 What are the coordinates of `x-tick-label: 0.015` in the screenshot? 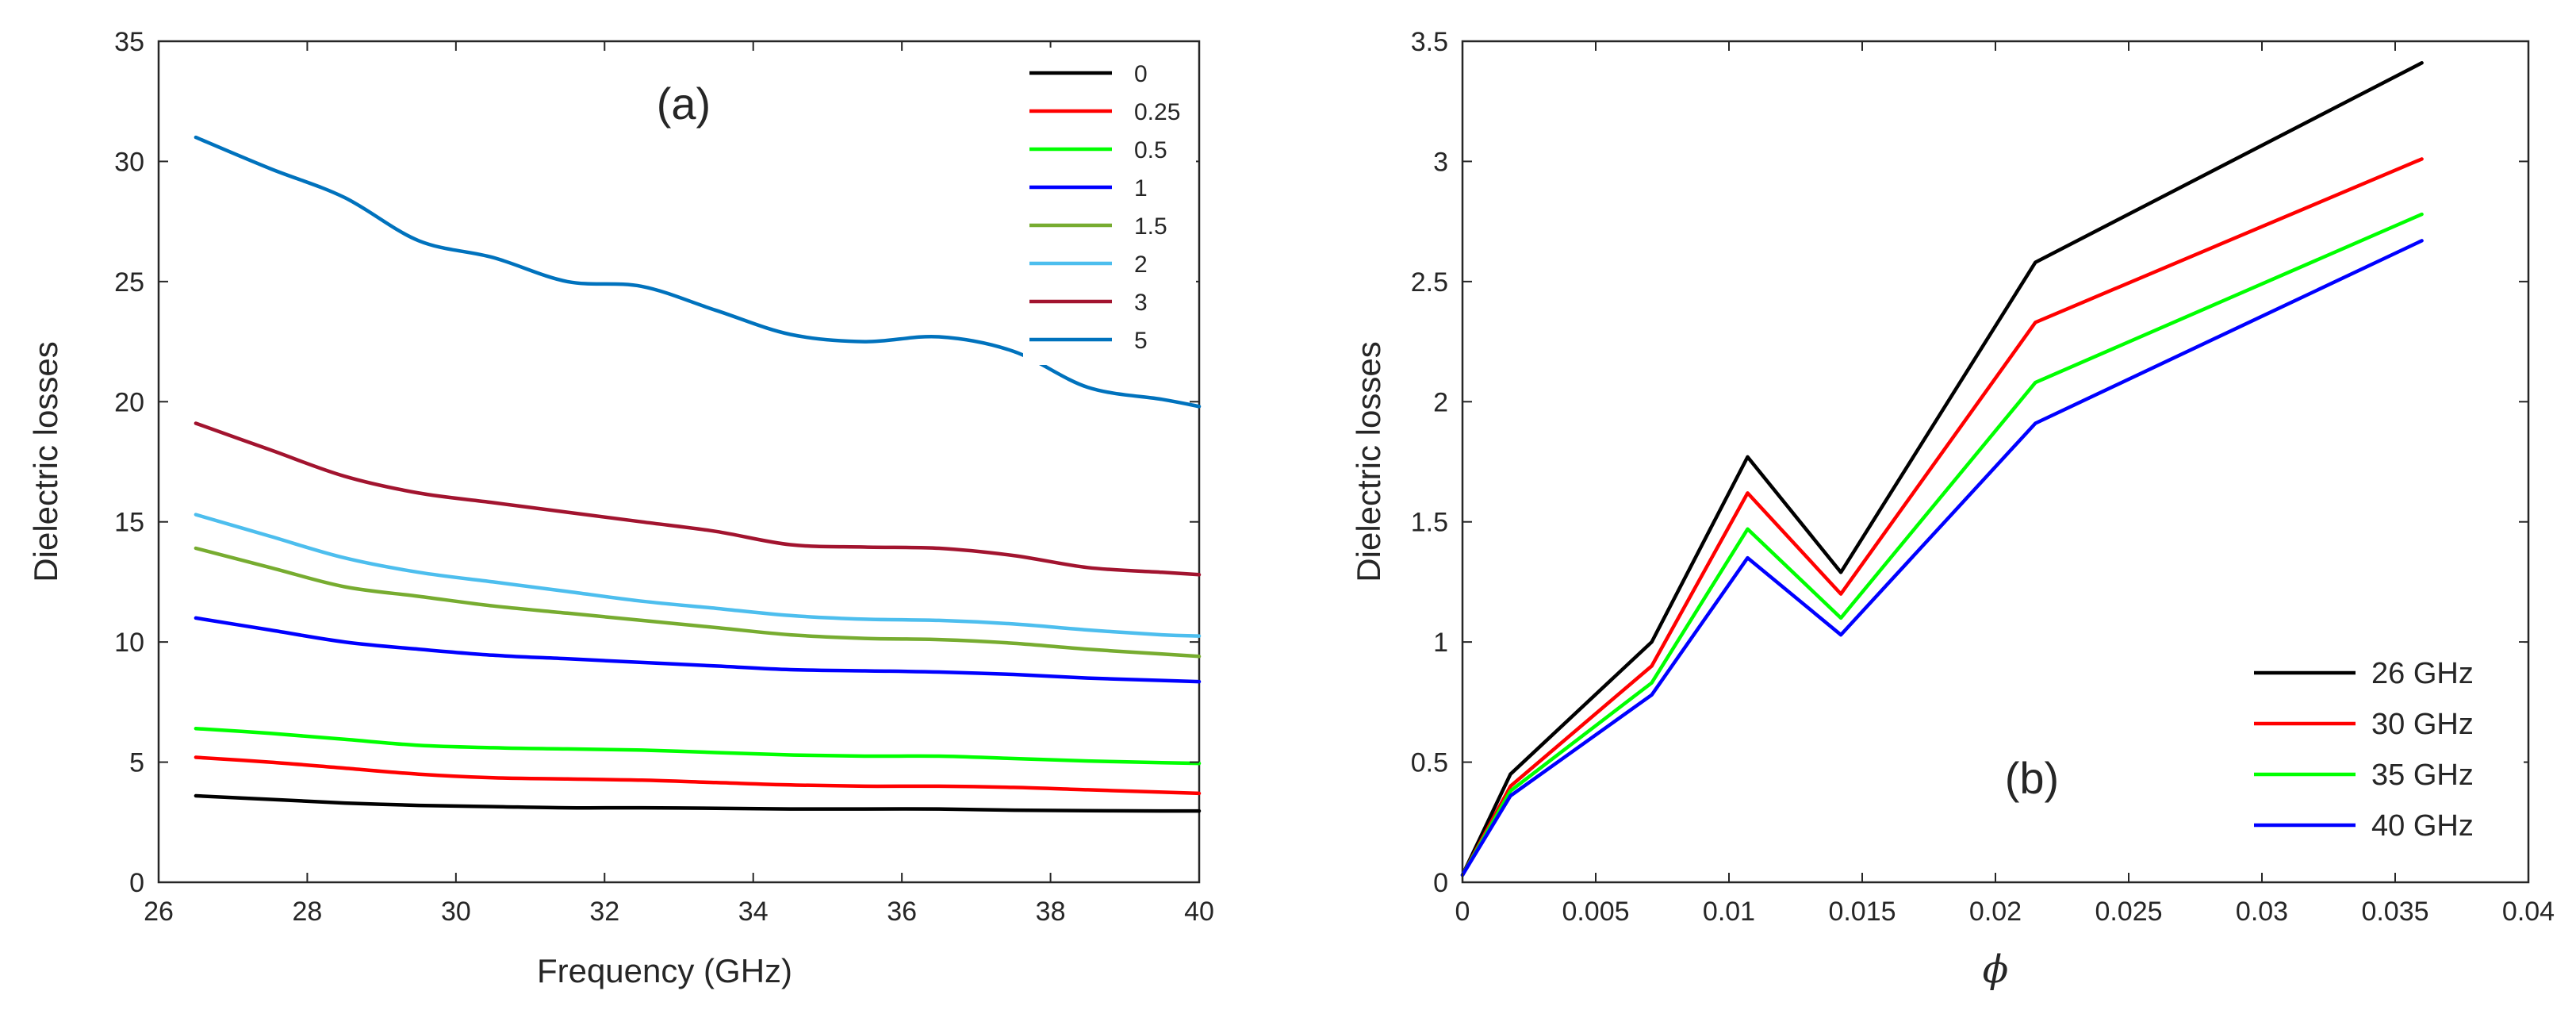 It's located at (1862, 912).